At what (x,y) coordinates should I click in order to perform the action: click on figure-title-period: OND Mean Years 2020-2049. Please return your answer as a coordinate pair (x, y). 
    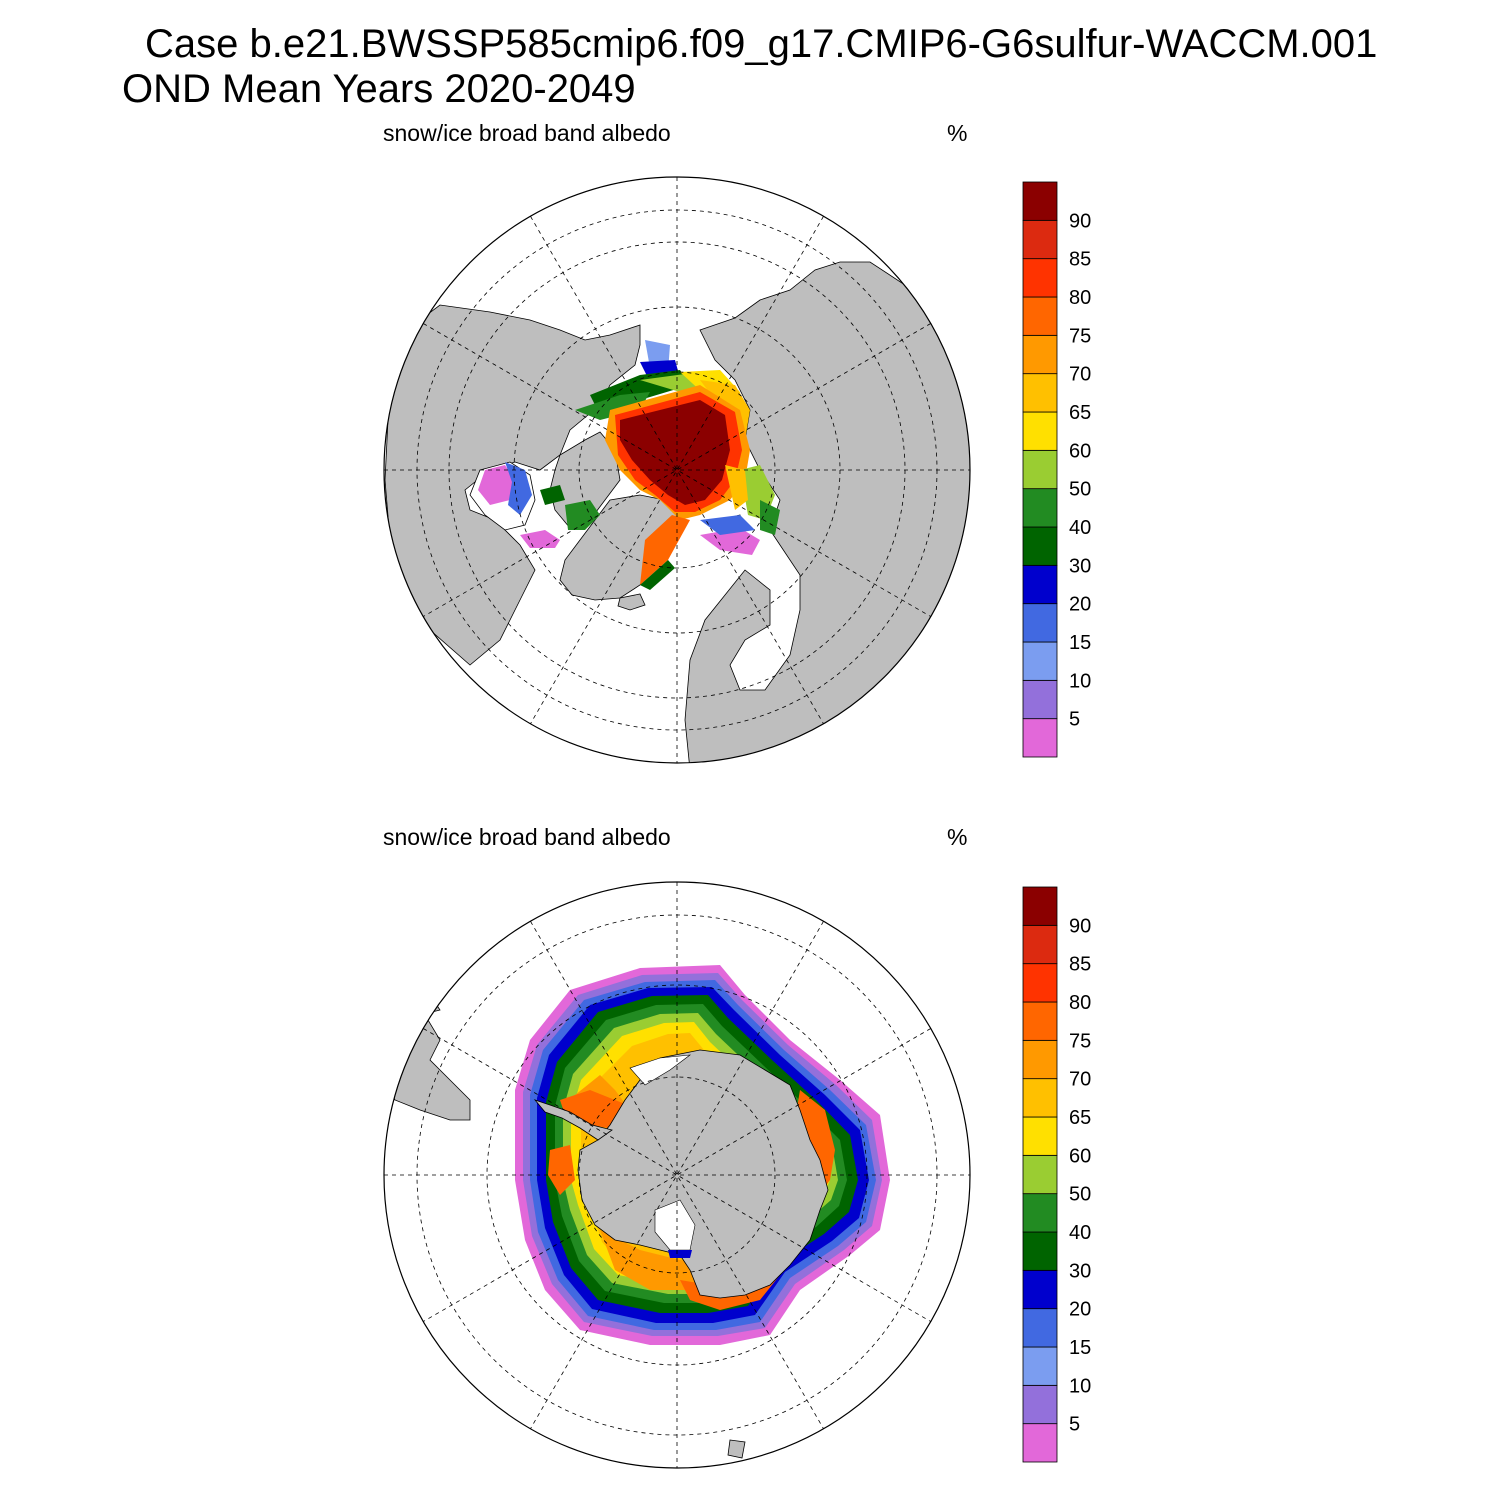
    Looking at the image, I should click on (379, 89).